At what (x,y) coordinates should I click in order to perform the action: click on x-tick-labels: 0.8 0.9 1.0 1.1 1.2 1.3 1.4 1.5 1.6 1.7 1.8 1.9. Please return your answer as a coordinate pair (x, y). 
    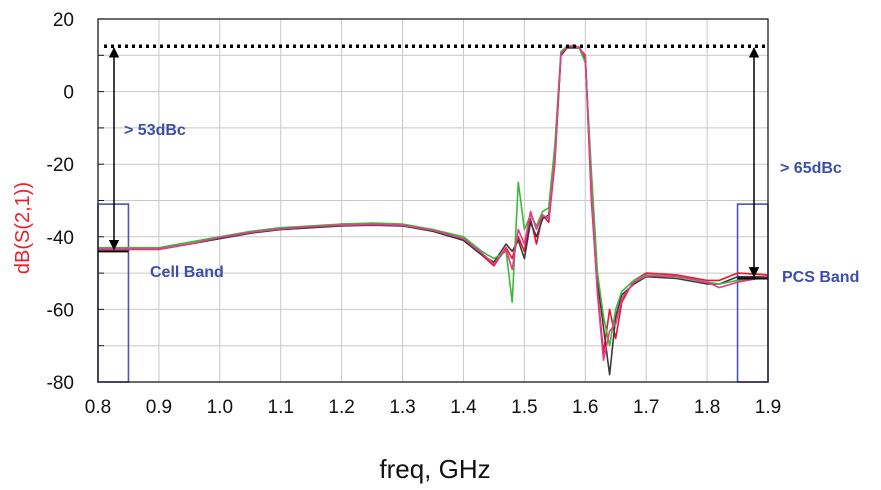
    Looking at the image, I should click on (433, 407).